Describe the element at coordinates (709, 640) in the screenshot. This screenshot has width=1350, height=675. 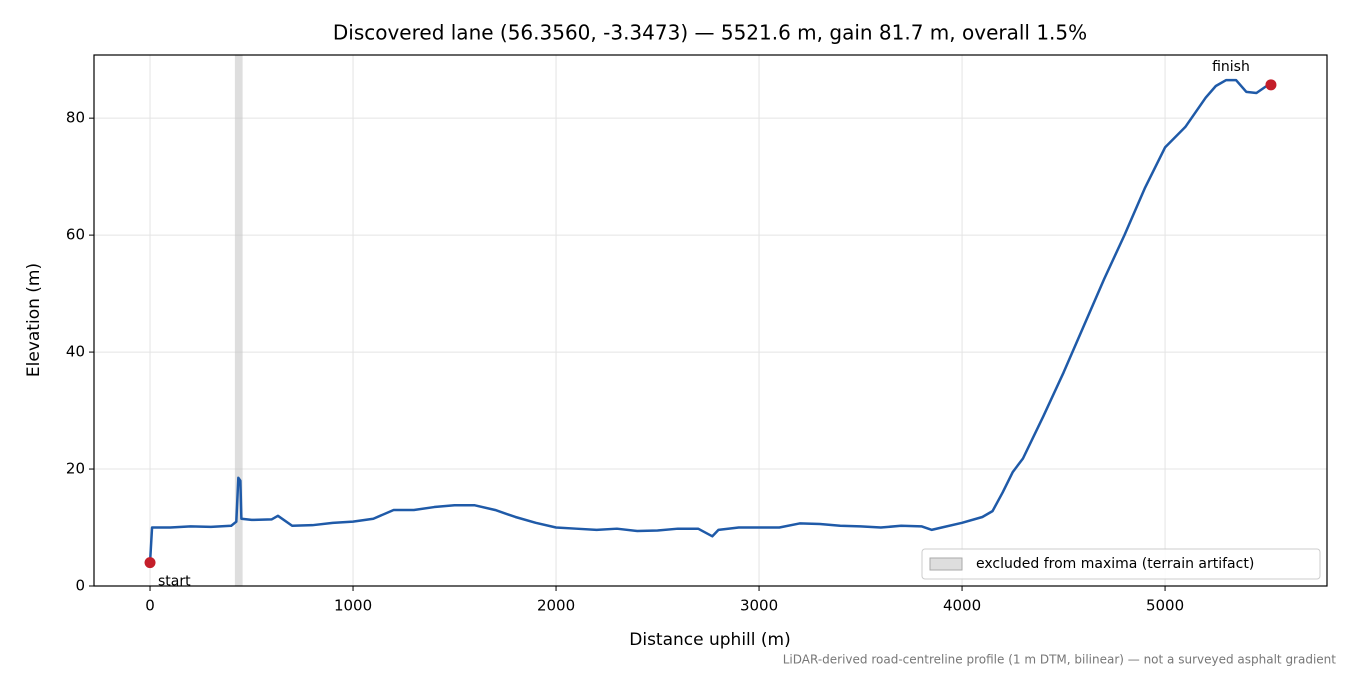
I see `x-axis-label: Distance uphill (m)` at that location.